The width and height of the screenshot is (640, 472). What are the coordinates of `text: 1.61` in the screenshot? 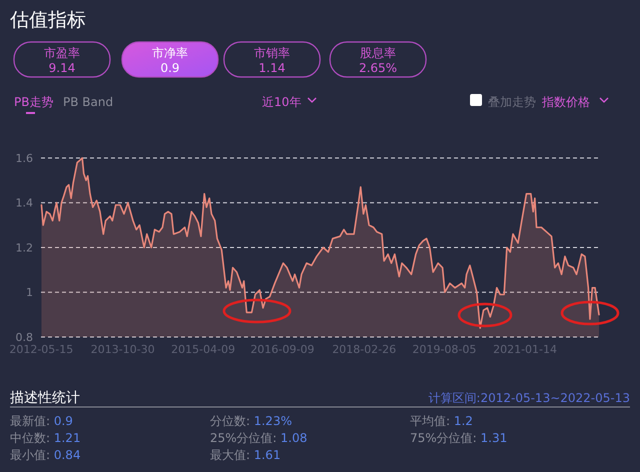 It's located at (267, 455).